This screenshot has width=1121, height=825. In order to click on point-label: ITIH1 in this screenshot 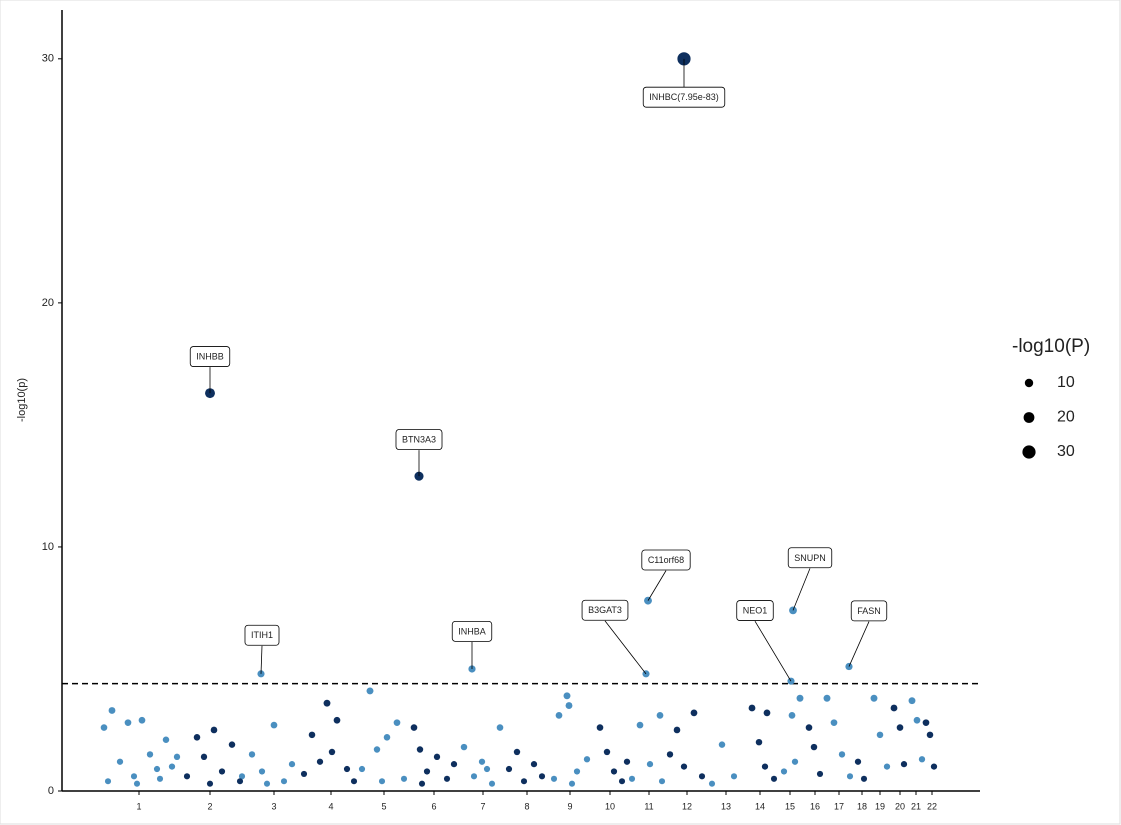, I will do `click(262, 635)`.